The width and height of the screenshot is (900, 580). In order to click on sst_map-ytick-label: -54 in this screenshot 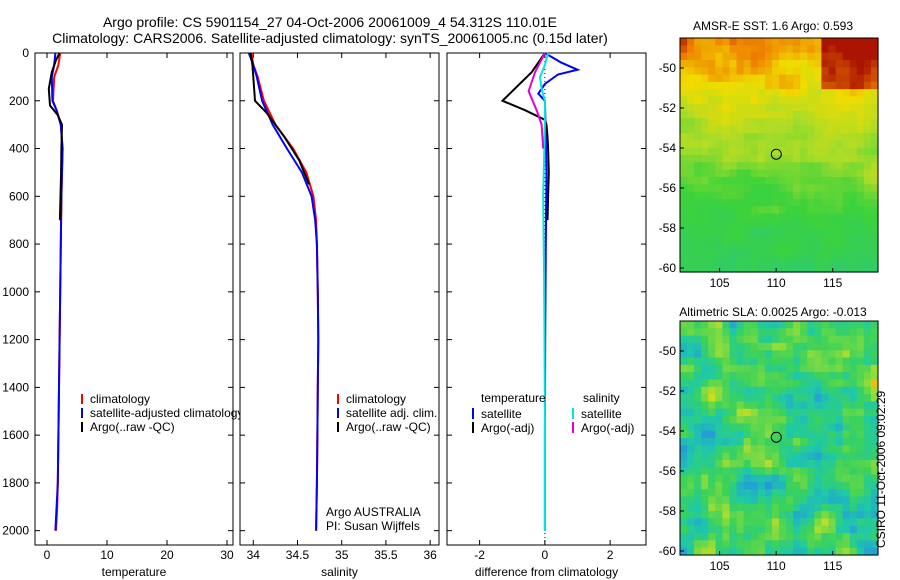, I will do `click(668, 148)`.